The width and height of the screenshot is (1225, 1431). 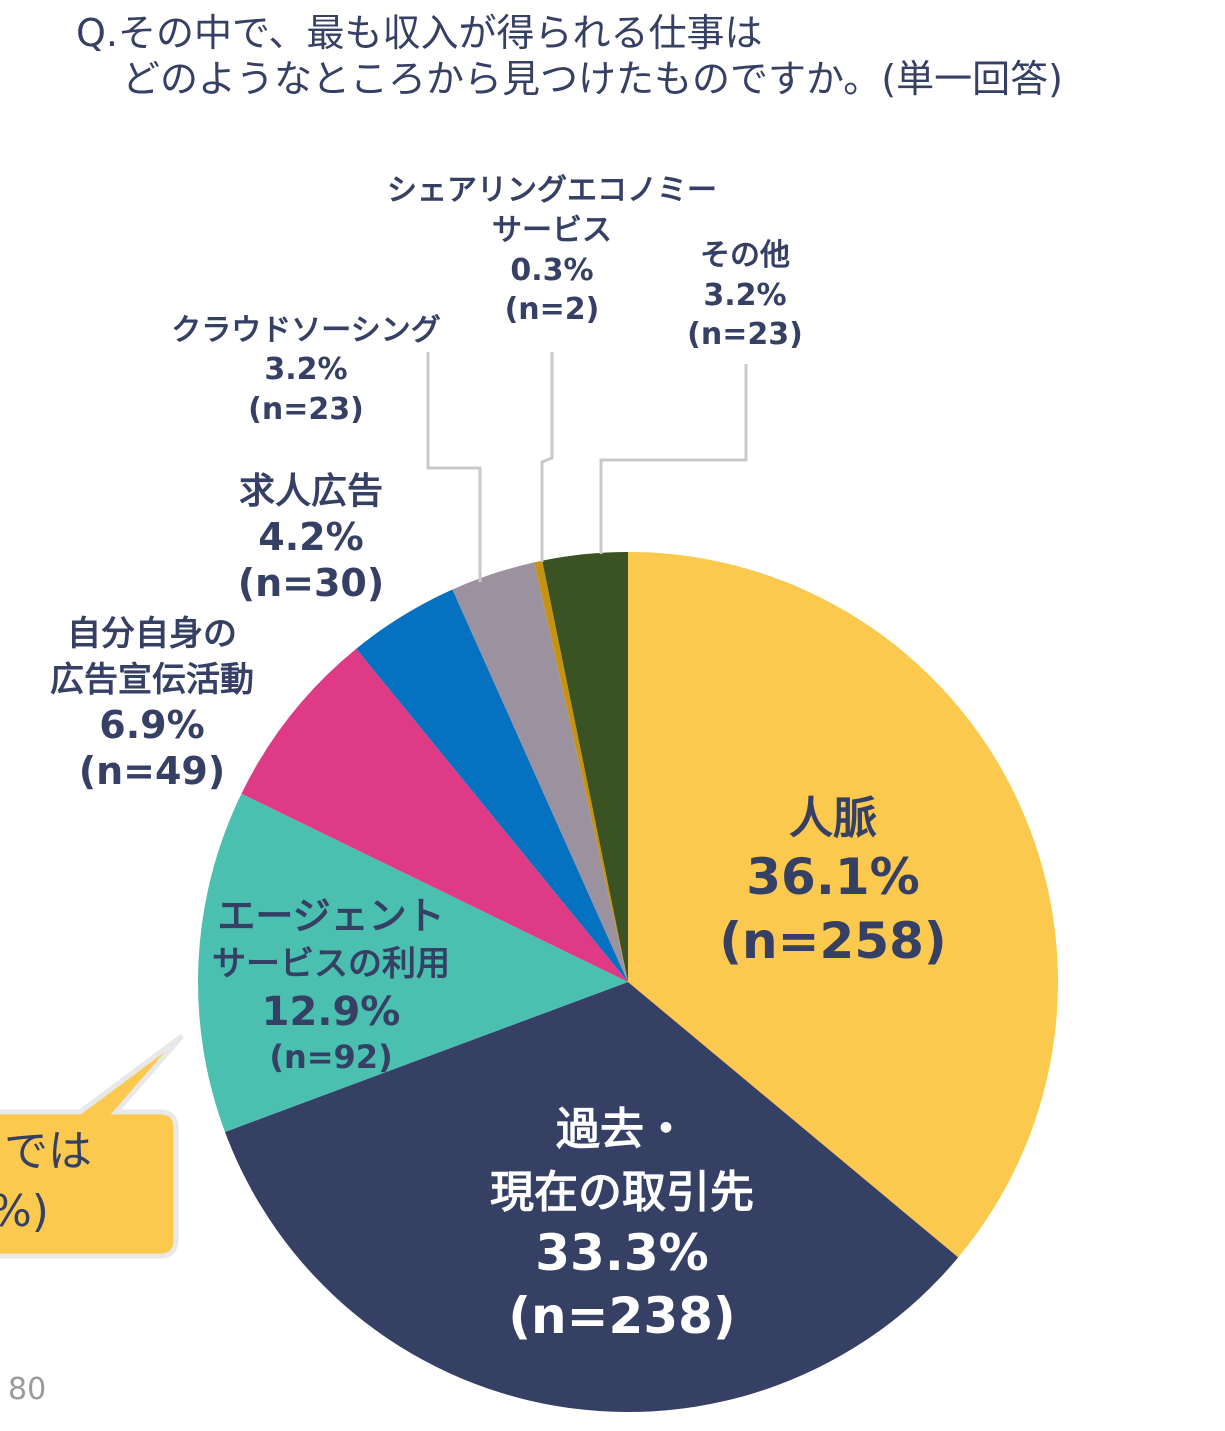 What do you see at coordinates (311, 491) in the screenshot?
I see `label-job-ads-name: 求人広告` at bounding box center [311, 491].